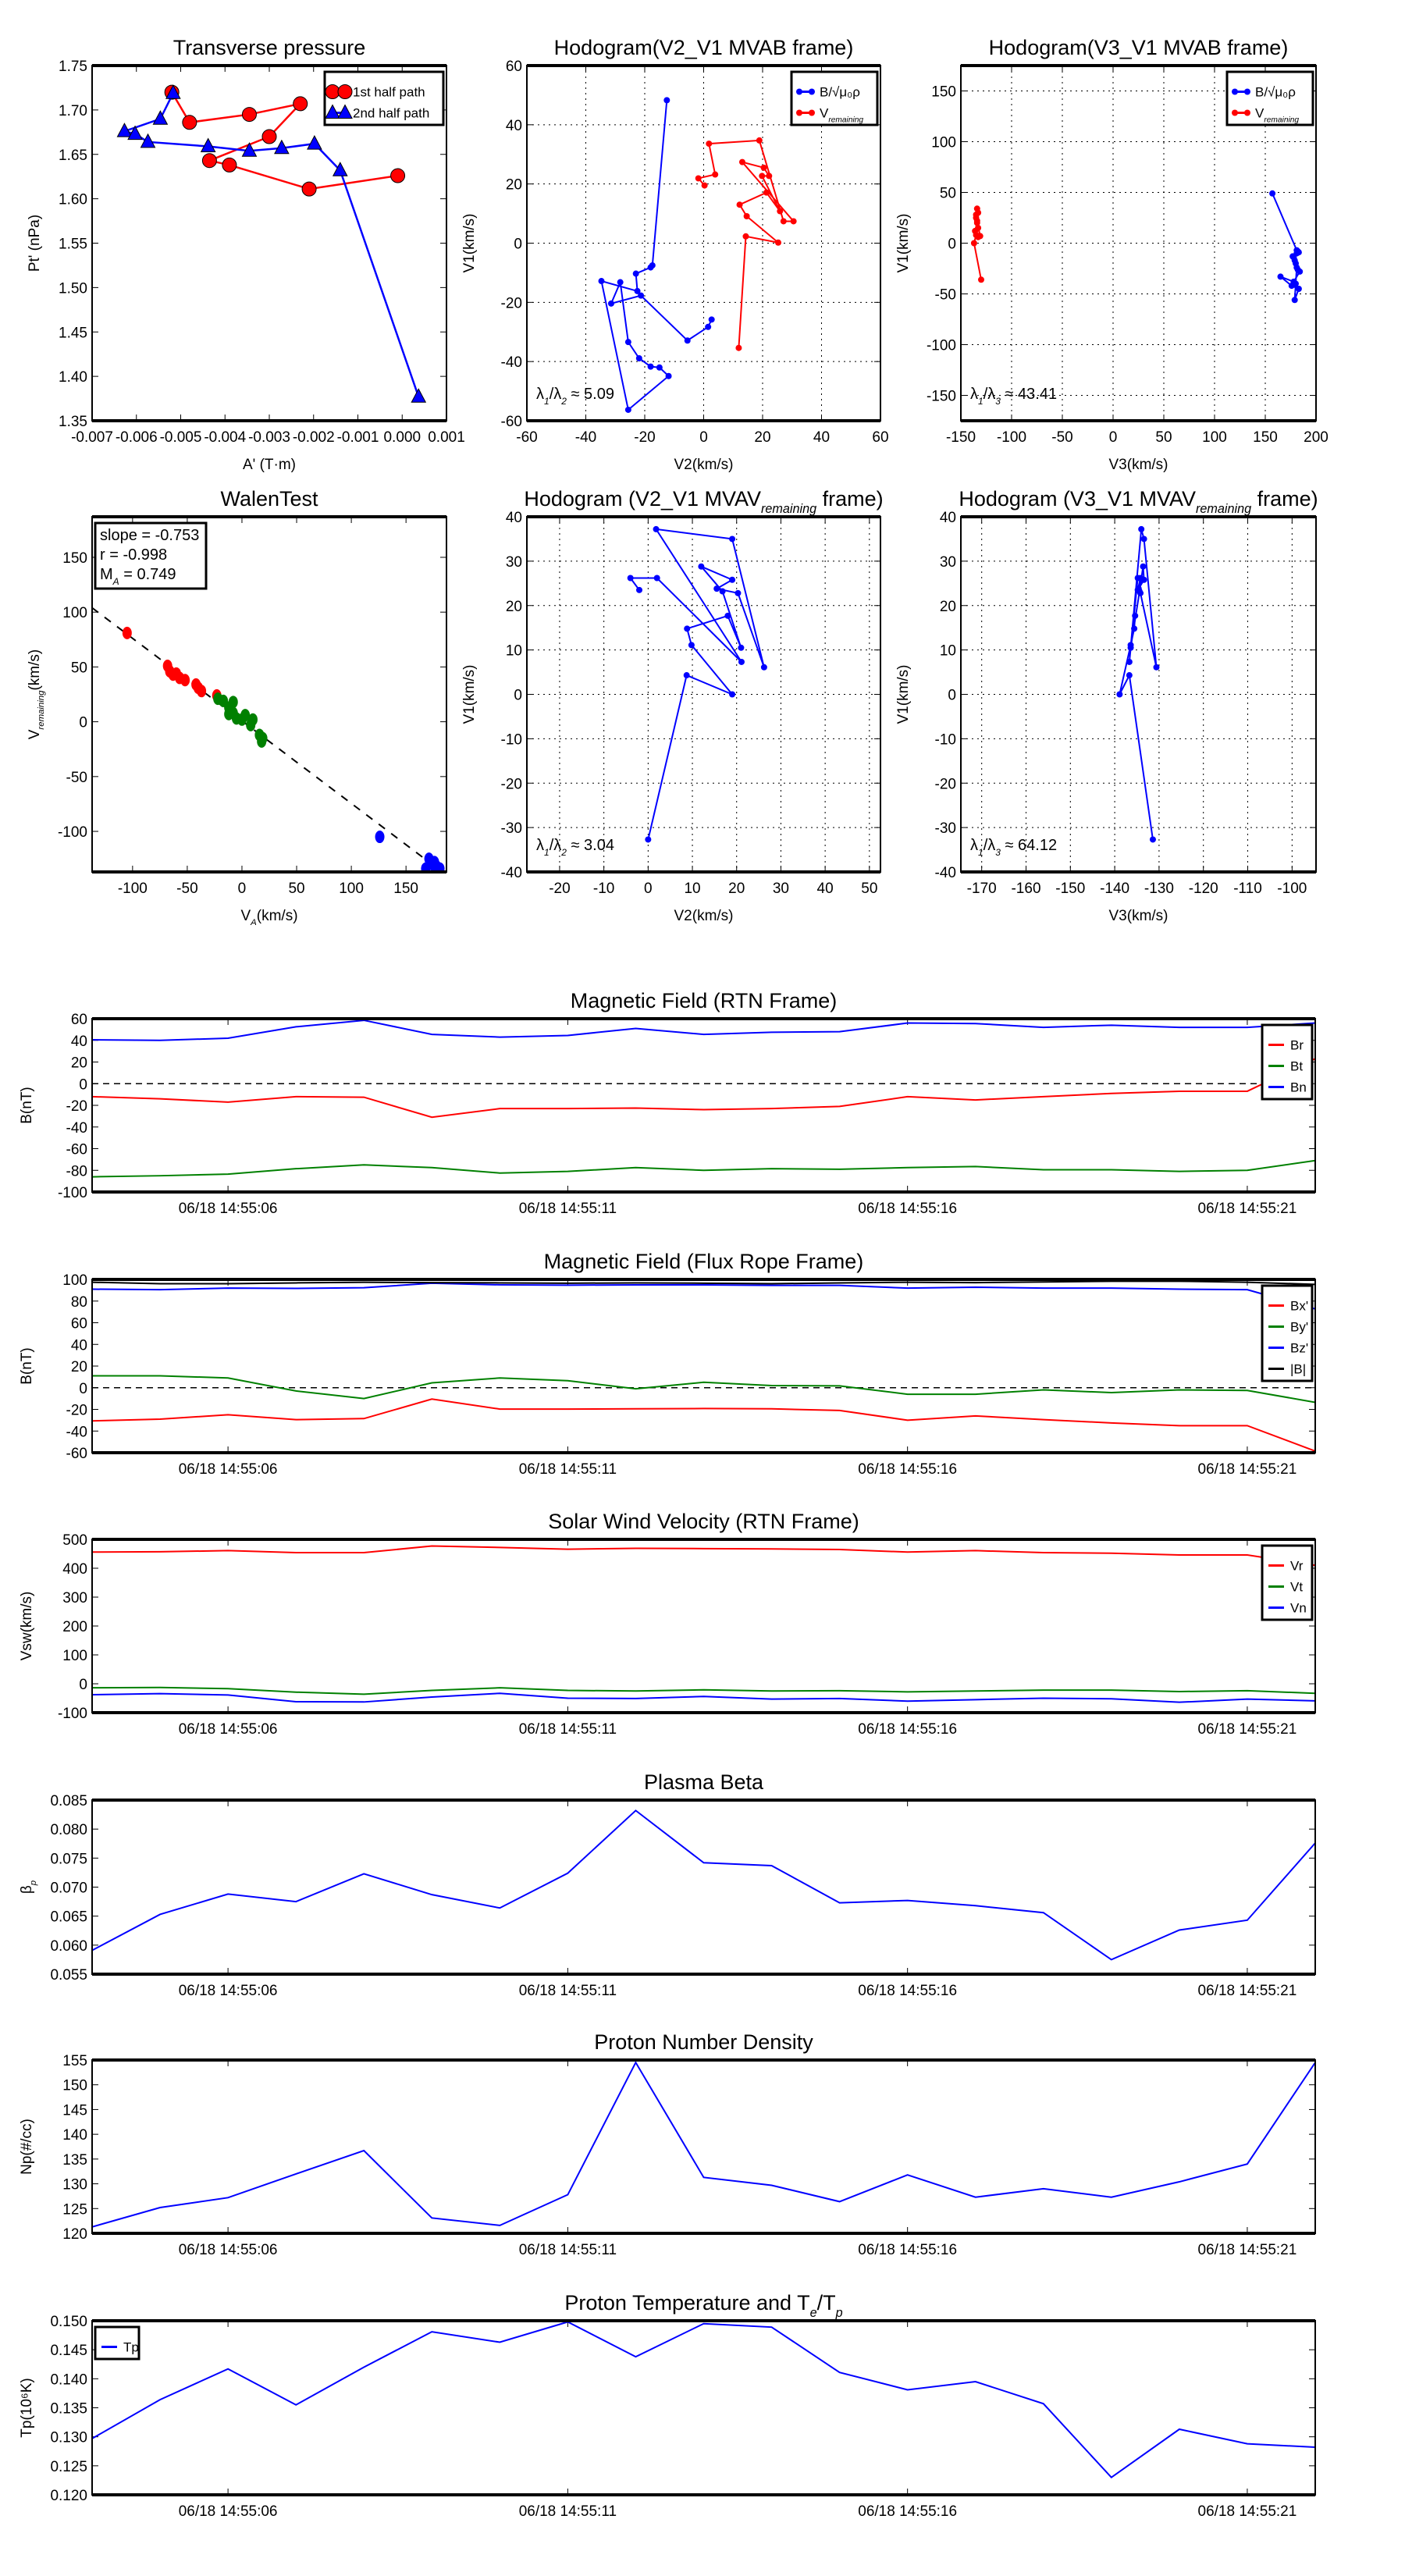 The height and width of the screenshot is (2576, 1405). Describe the element at coordinates (83, 723) in the screenshot. I see `y-tick-label: 0` at that location.